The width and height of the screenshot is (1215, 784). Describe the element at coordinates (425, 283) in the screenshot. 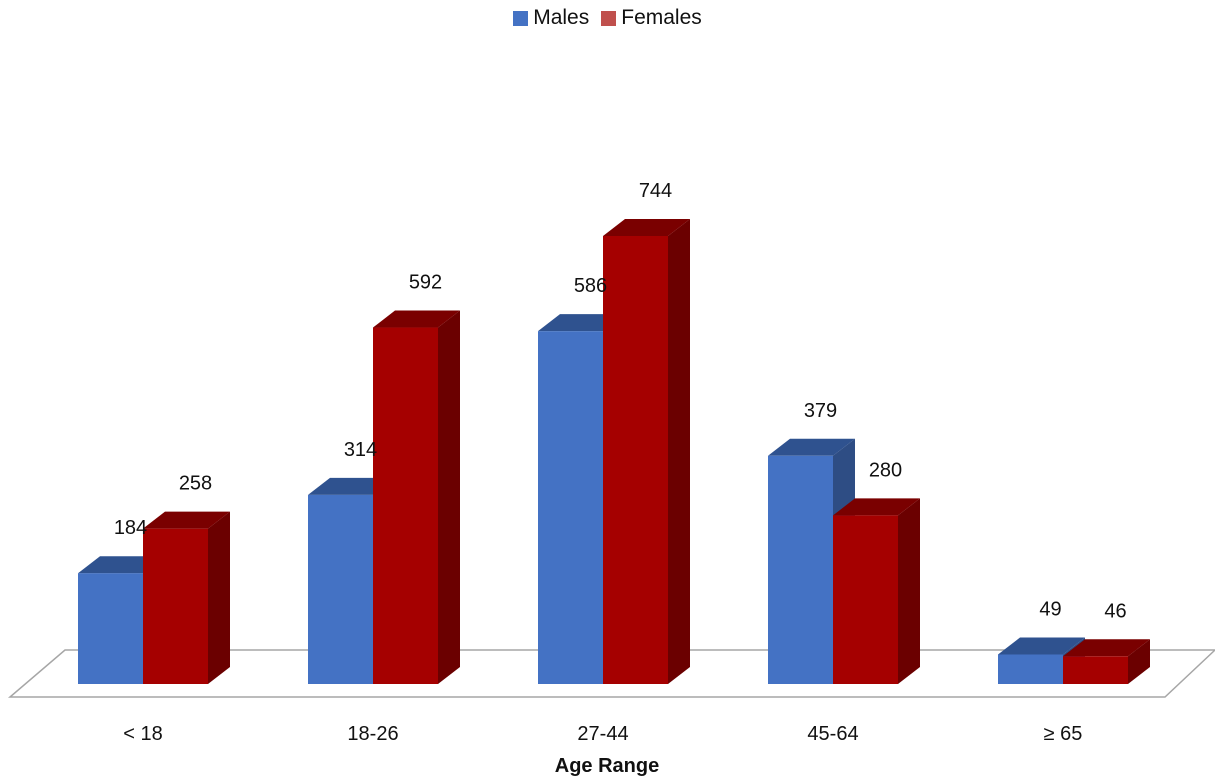

I see `data-label-females-18-26: 592` at that location.